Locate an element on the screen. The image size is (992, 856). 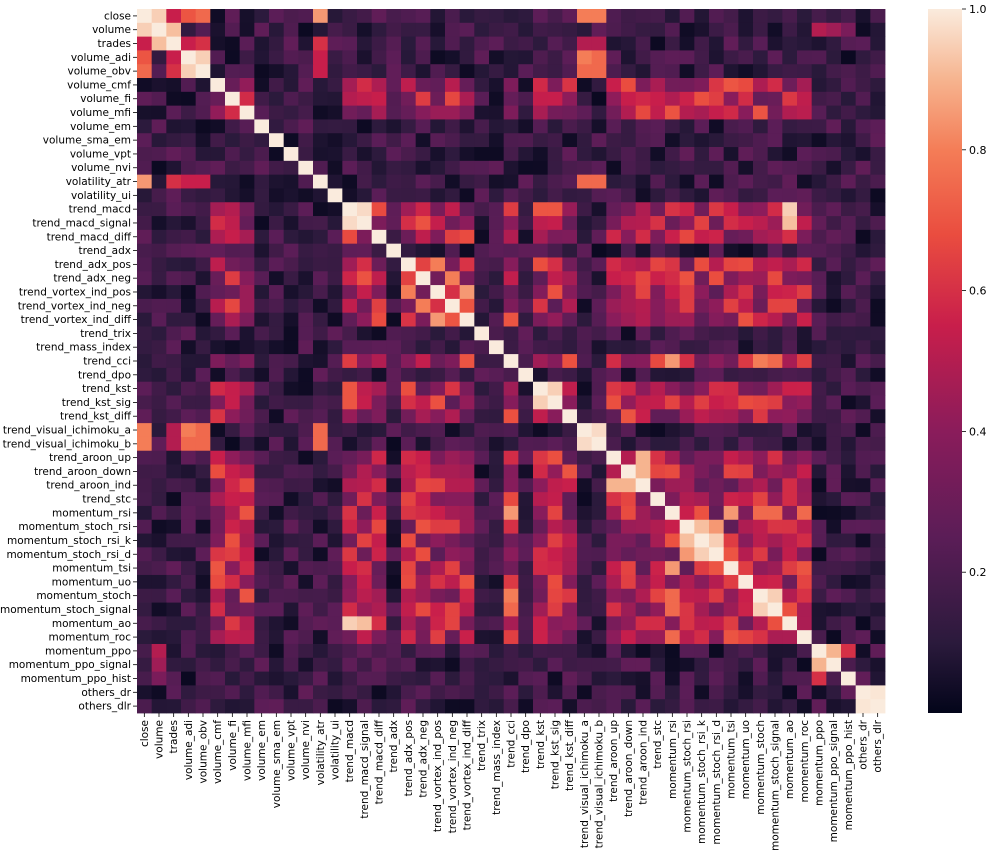
y-tick-label: momentum_stoch_signal is located at coordinates (65, 610).